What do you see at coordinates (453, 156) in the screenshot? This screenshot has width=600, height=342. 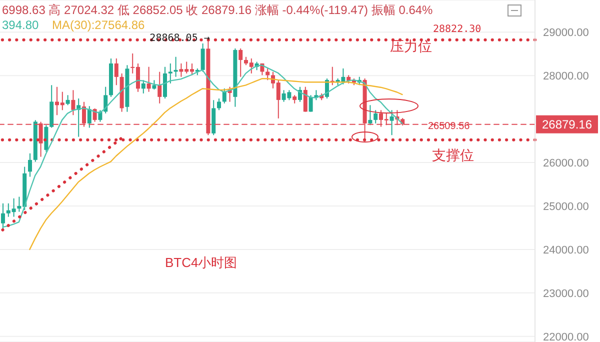 I see `ref-line-label: 支撑位` at bounding box center [453, 156].